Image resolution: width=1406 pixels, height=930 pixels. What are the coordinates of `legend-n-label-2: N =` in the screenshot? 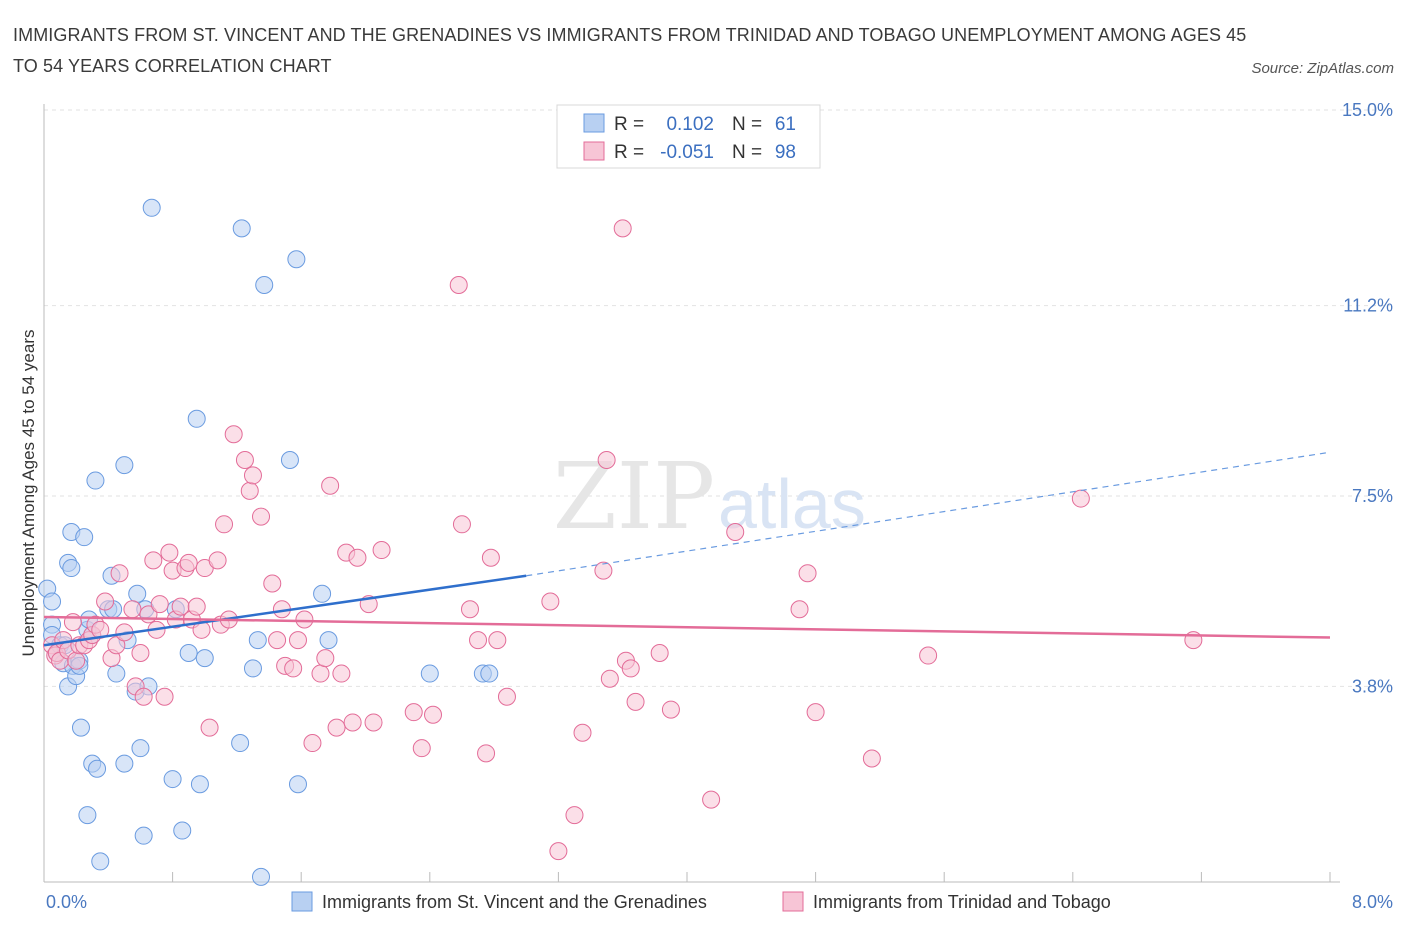 It's located at (747, 152).